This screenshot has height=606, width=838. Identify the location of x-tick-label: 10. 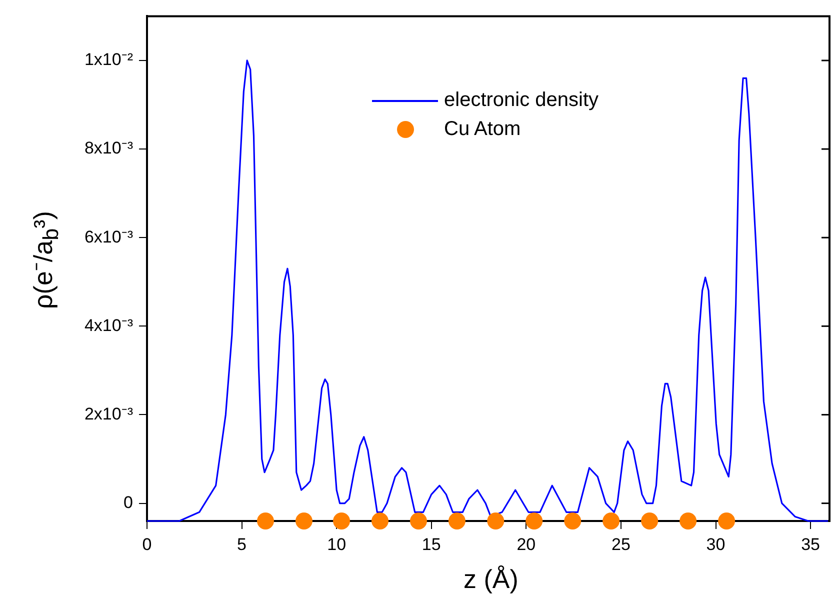
(336, 544).